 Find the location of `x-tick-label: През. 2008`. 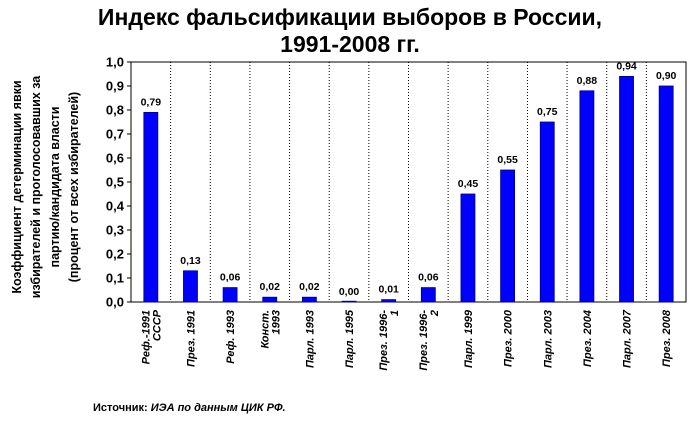

x-tick-label: През. 2008 is located at coordinates (667, 338).